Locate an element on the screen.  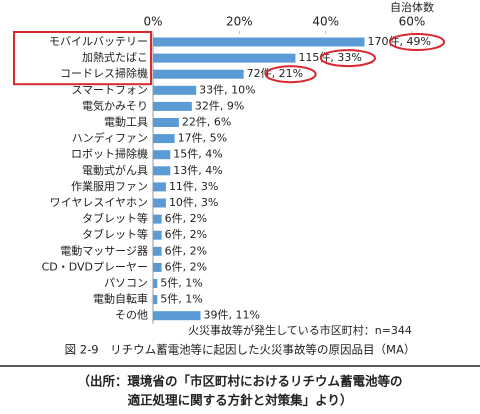
category-label: 電動マッサージ器 is located at coordinates (104, 250).